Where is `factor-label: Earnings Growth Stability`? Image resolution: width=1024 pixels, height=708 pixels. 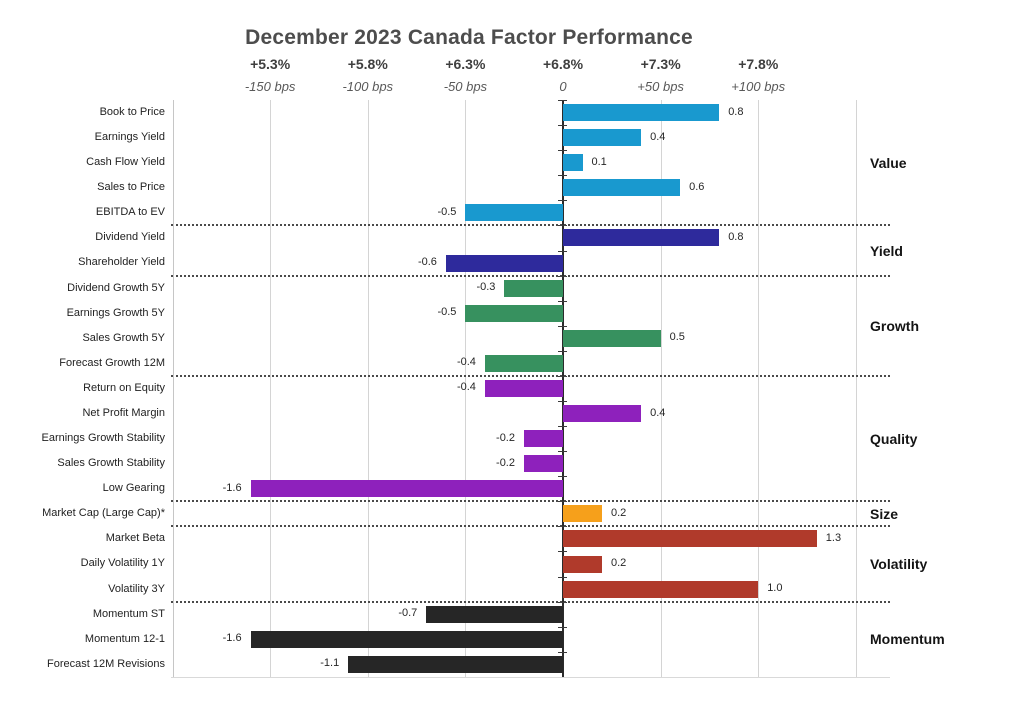 factor-label: Earnings Growth Stability is located at coordinates (103, 438).